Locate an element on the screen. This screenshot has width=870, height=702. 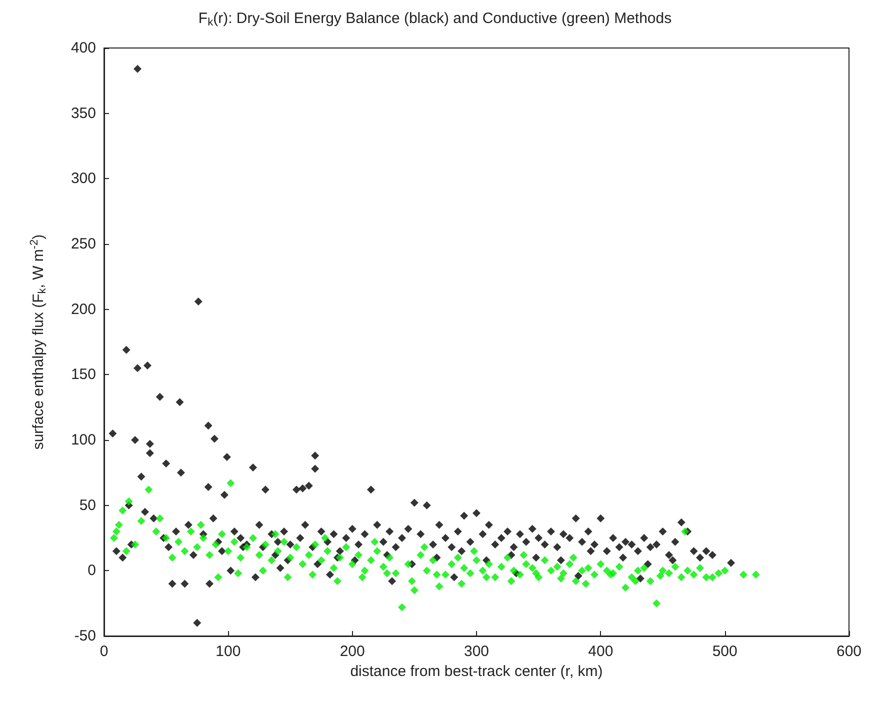
y-tick-label: 250 is located at coordinates (83, 244).